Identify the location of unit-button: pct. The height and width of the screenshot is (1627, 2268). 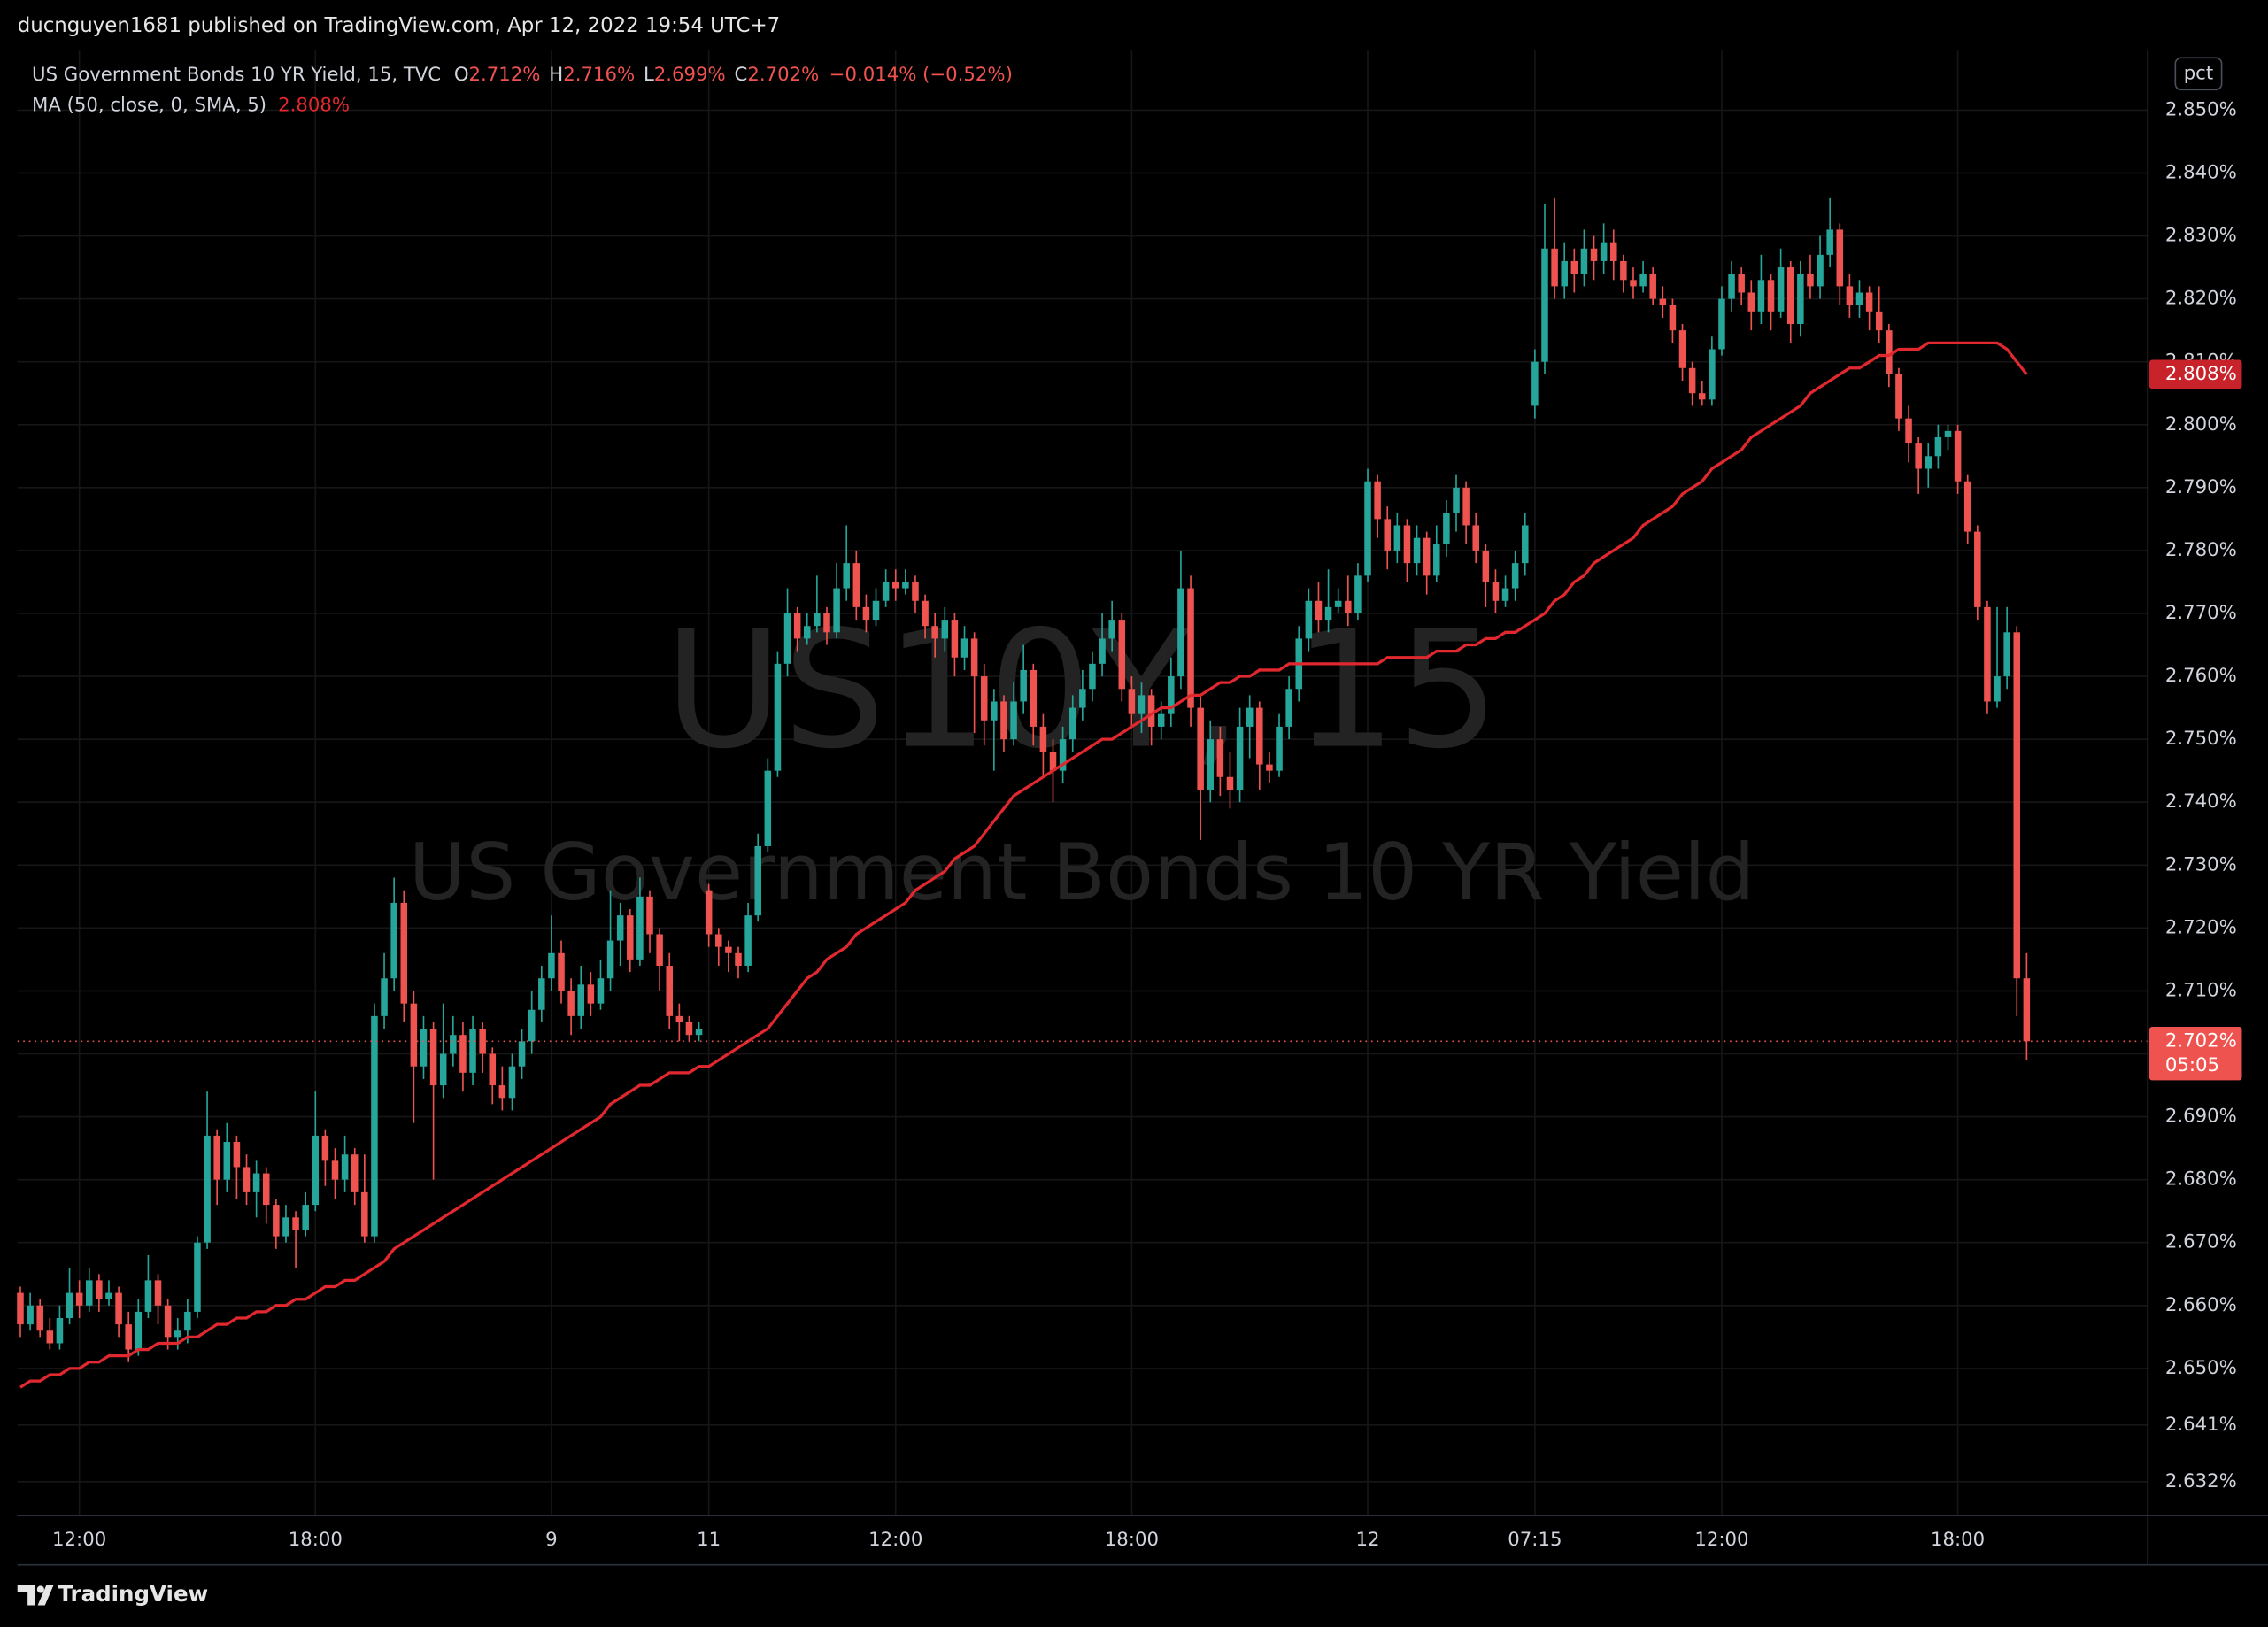
(2198, 74).